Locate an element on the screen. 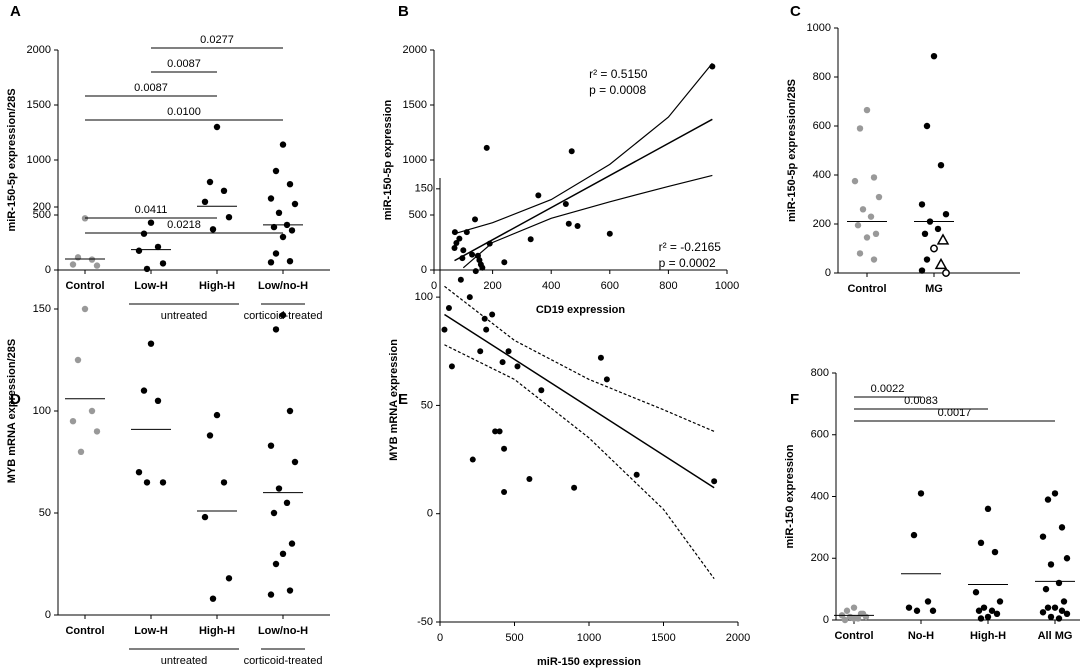 Image resolution: width=1084 pixels, height=668 pixels. fit-line is located at coordinates (579, 401).